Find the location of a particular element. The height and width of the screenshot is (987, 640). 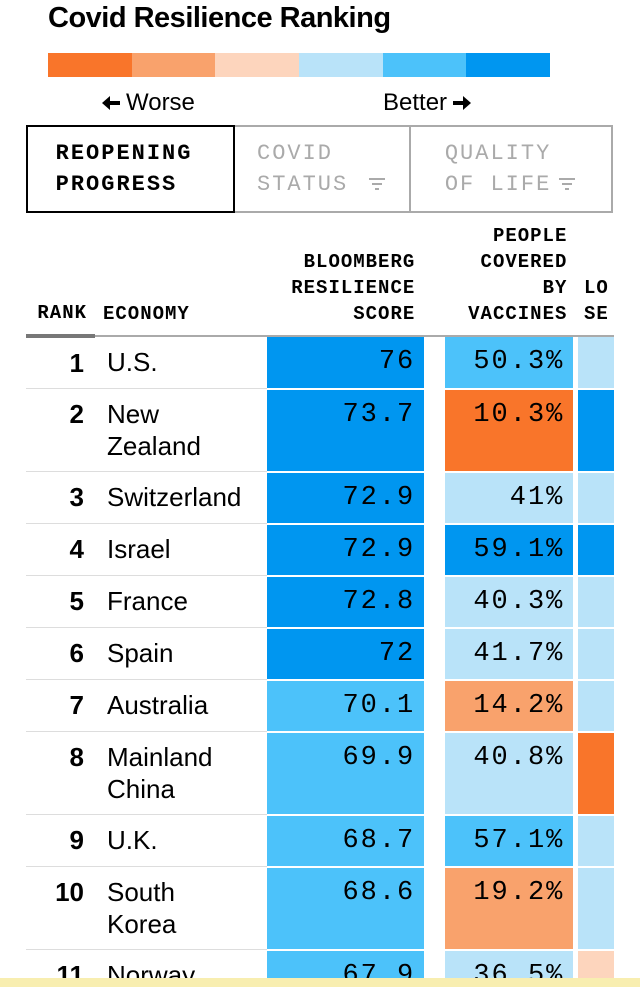

economy-name: New Zealand is located at coordinates (154, 430).